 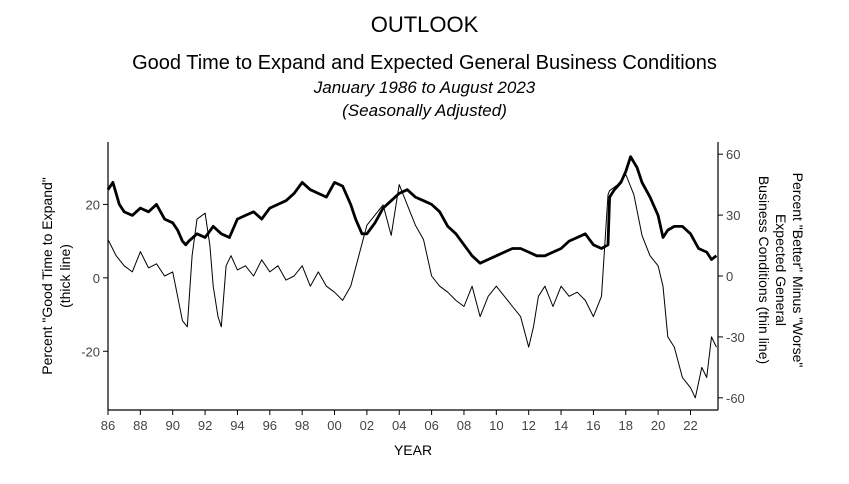 What do you see at coordinates (690, 425) in the screenshot?
I see `x-tick-label: 22` at bounding box center [690, 425].